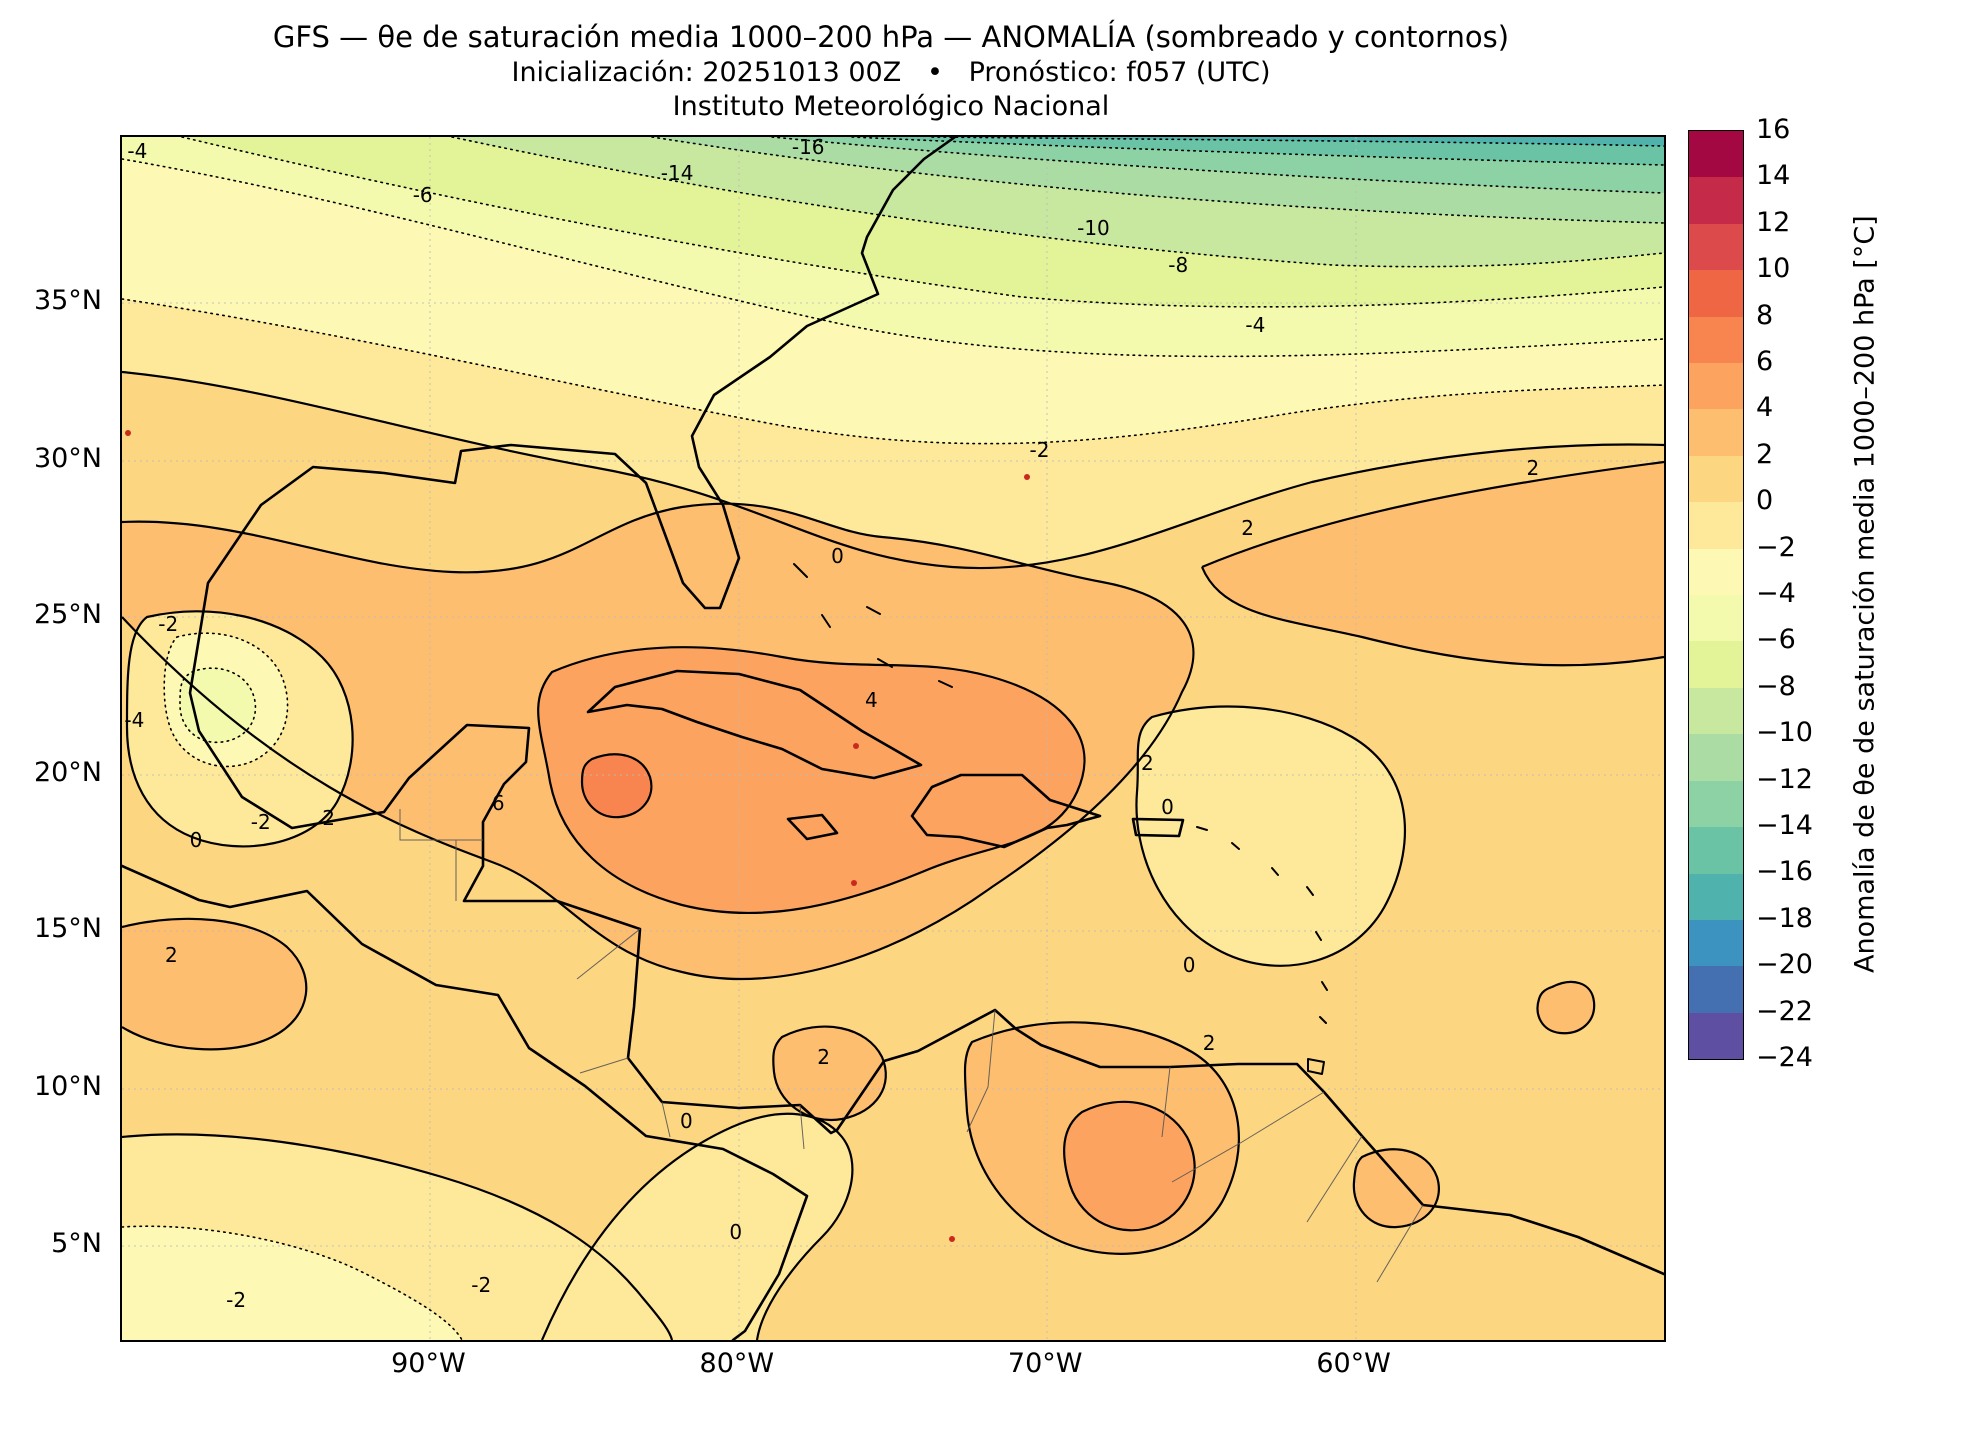  What do you see at coordinates (1158, 827) in the screenshot?
I see `coastline-puerto-rico` at bounding box center [1158, 827].